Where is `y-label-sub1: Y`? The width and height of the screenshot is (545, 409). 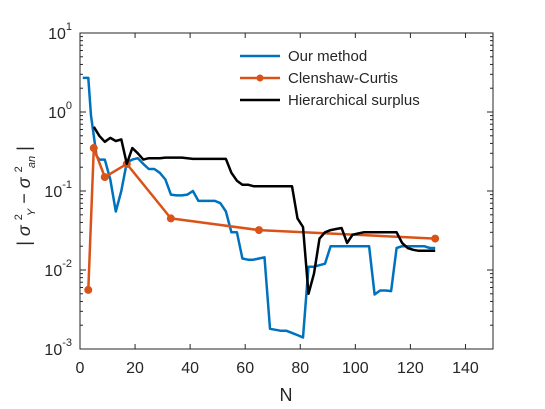 y-label-sub1: Y is located at coordinates (32, 212).